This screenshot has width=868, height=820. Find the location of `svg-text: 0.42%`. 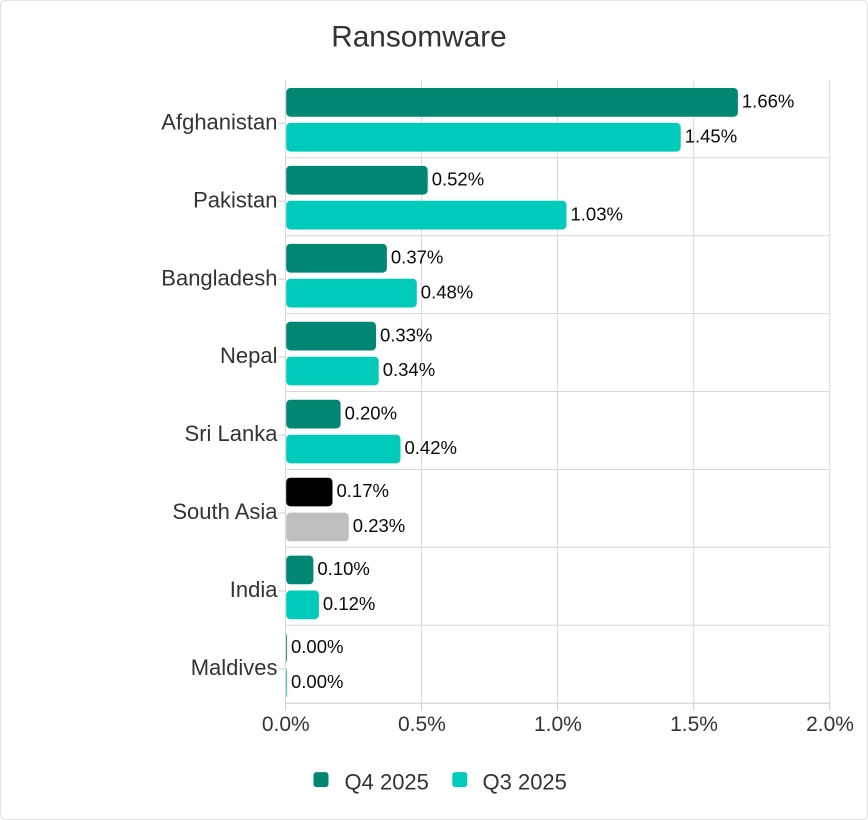

svg-text: 0.42% is located at coordinates (431, 447).